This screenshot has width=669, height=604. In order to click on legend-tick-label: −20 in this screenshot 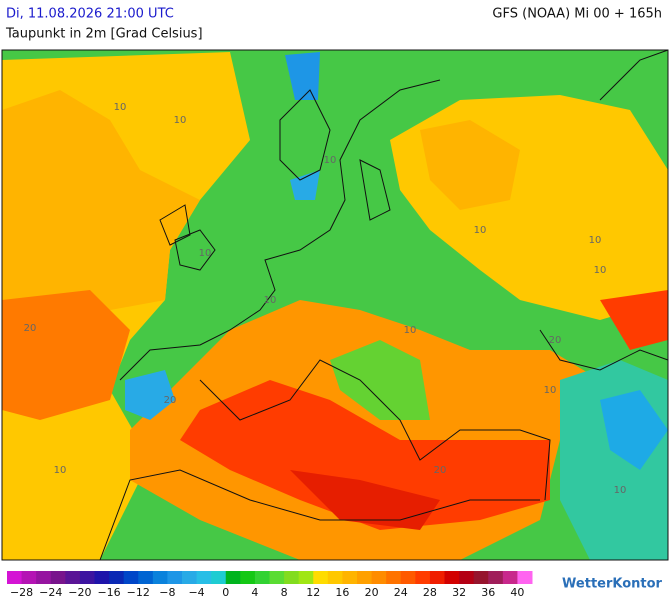, I will do `click(79, 592)`.